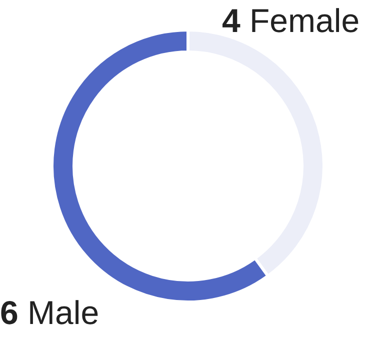 Image resolution: width=377 pixels, height=339 pixels. I want to click on slice-label: Male, so click(59, 312).